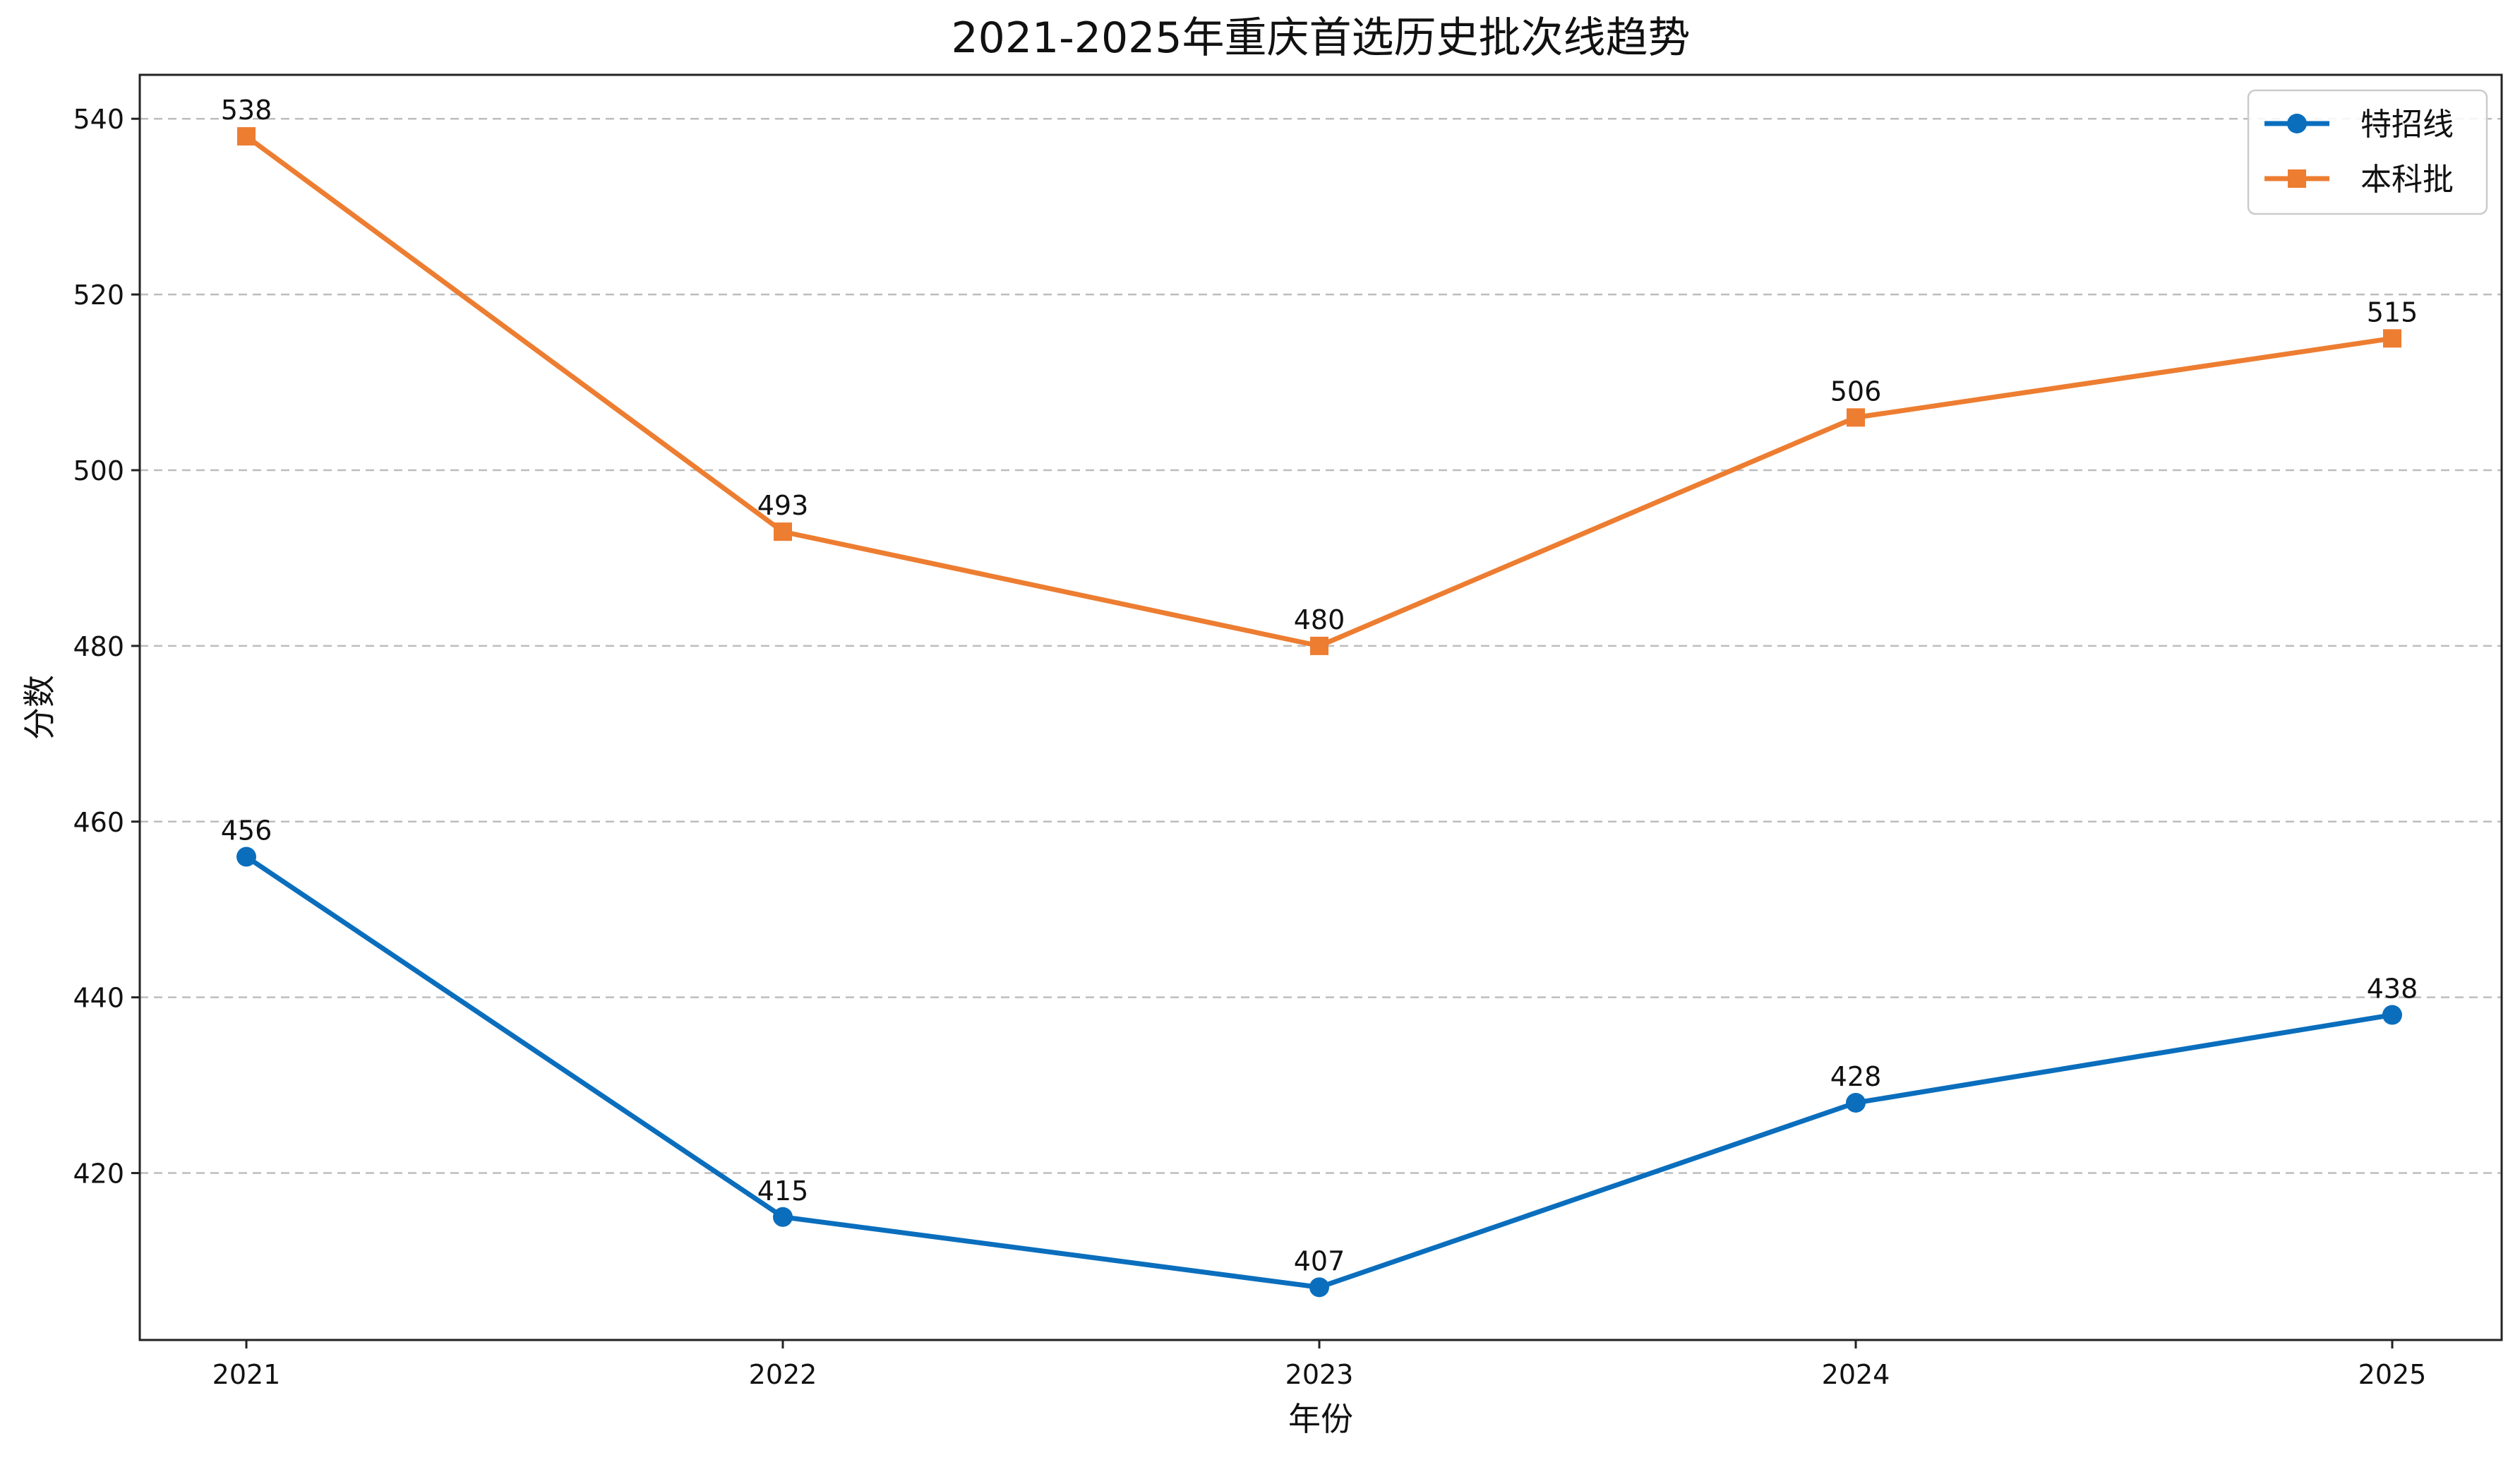 The image size is (2520, 1460). Describe the element at coordinates (1320, 1374) in the screenshot. I see `x-tick-label: 2023` at that location.